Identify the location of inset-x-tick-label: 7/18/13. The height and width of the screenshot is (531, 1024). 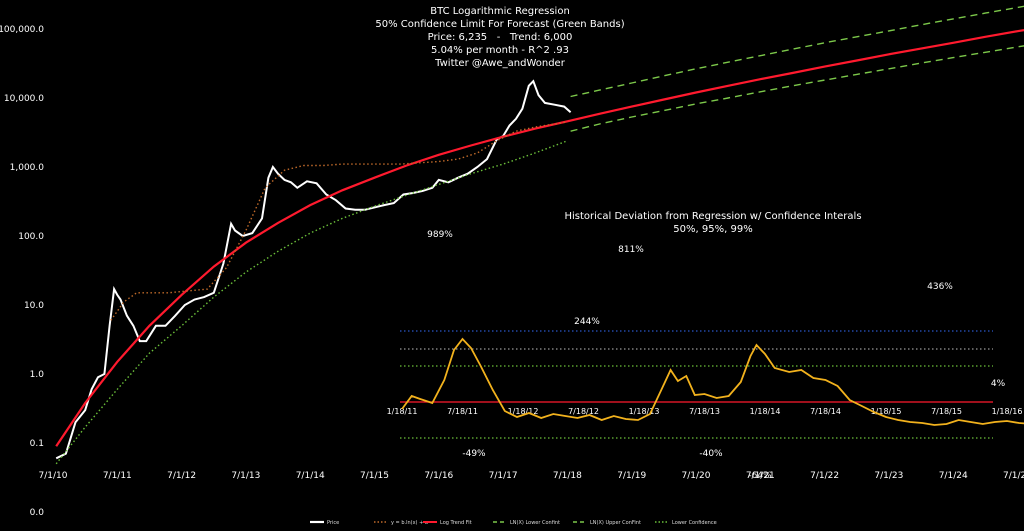
(704, 411).